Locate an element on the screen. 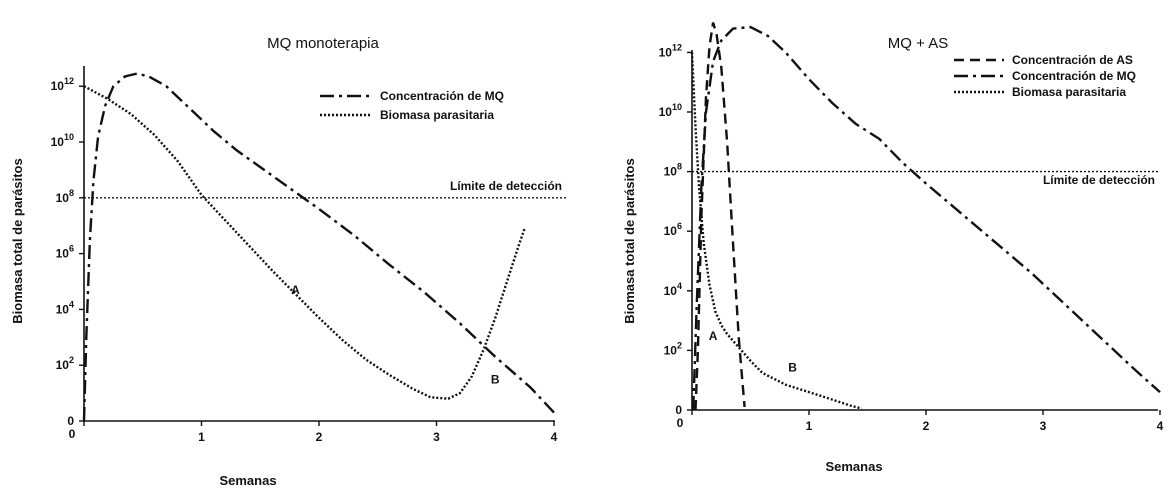  chart-1-legend-label: Biomasa parasitaria is located at coordinates (437, 115).